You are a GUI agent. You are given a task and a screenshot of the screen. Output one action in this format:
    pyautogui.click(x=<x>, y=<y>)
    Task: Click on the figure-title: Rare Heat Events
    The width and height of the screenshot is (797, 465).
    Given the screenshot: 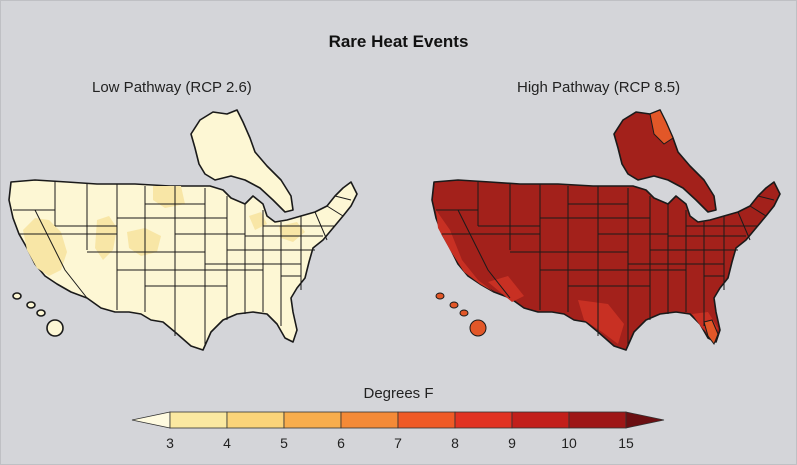 What is the action you would take?
    pyautogui.click(x=398, y=41)
    